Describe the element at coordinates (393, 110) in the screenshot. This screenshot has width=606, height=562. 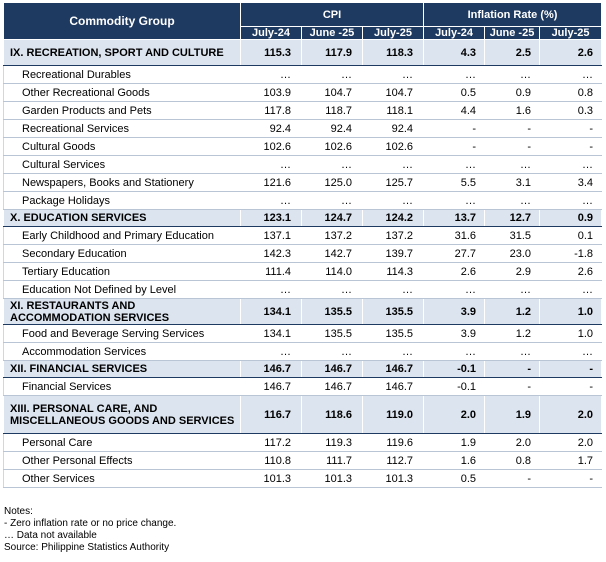
I see `cpi-value: 118.1` at that location.